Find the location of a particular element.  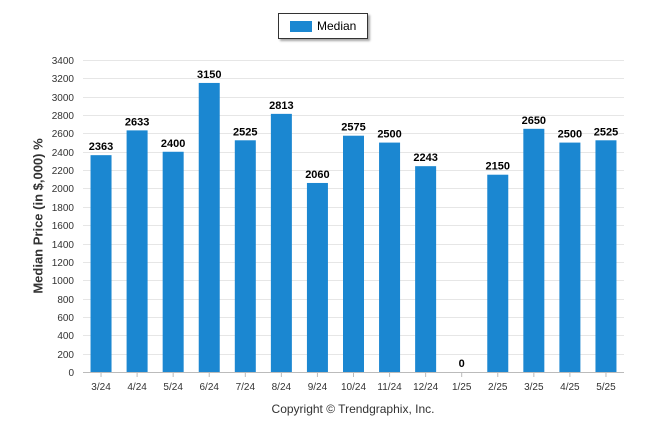

y-tick-label: 3000 is located at coordinates (63, 98).